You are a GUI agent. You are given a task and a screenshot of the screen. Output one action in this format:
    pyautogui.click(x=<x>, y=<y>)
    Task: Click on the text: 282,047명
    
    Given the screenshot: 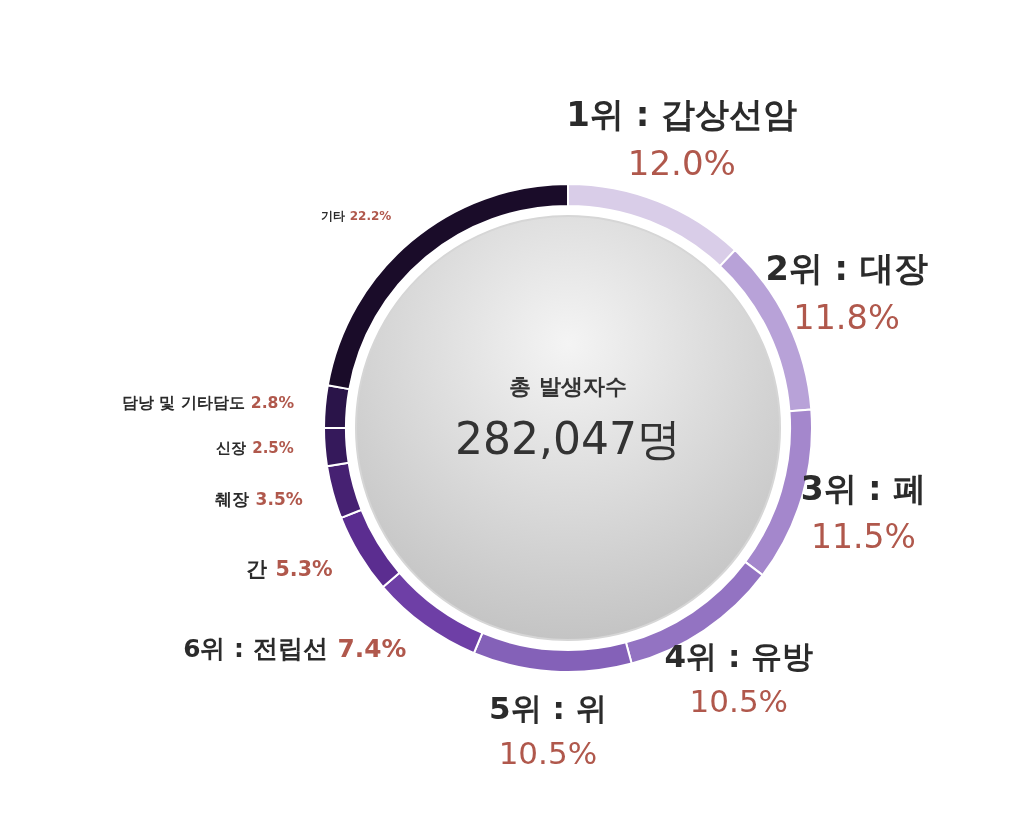 What is the action you would take?
    pyautogui.click(x=568, y=439)
    